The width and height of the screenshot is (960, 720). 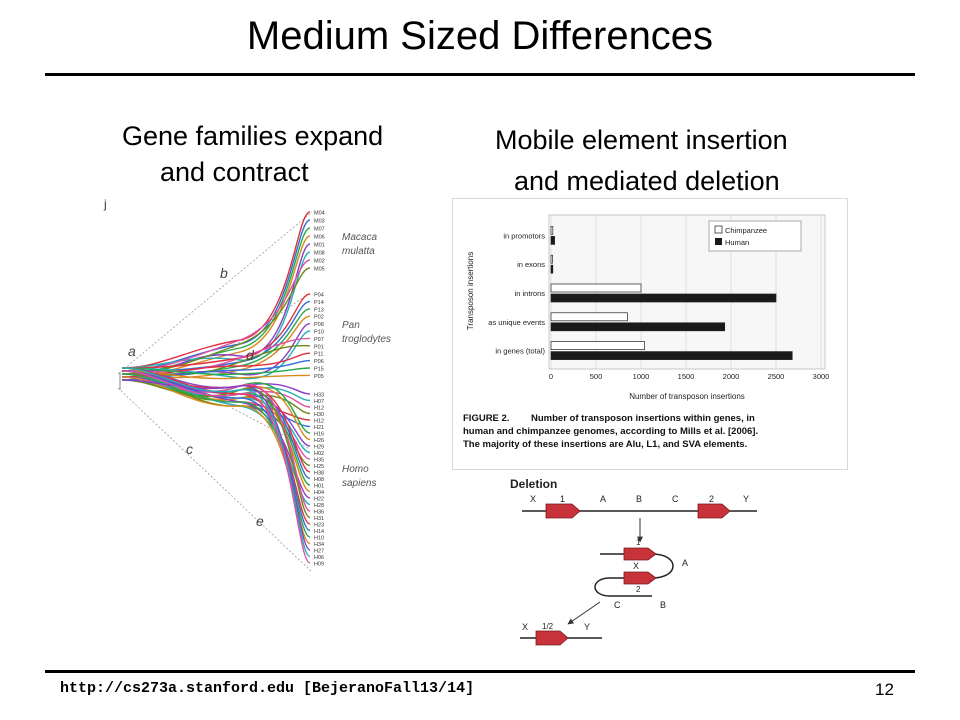 I want to click on loop-label-2: 2, so click(x=638, y=589).